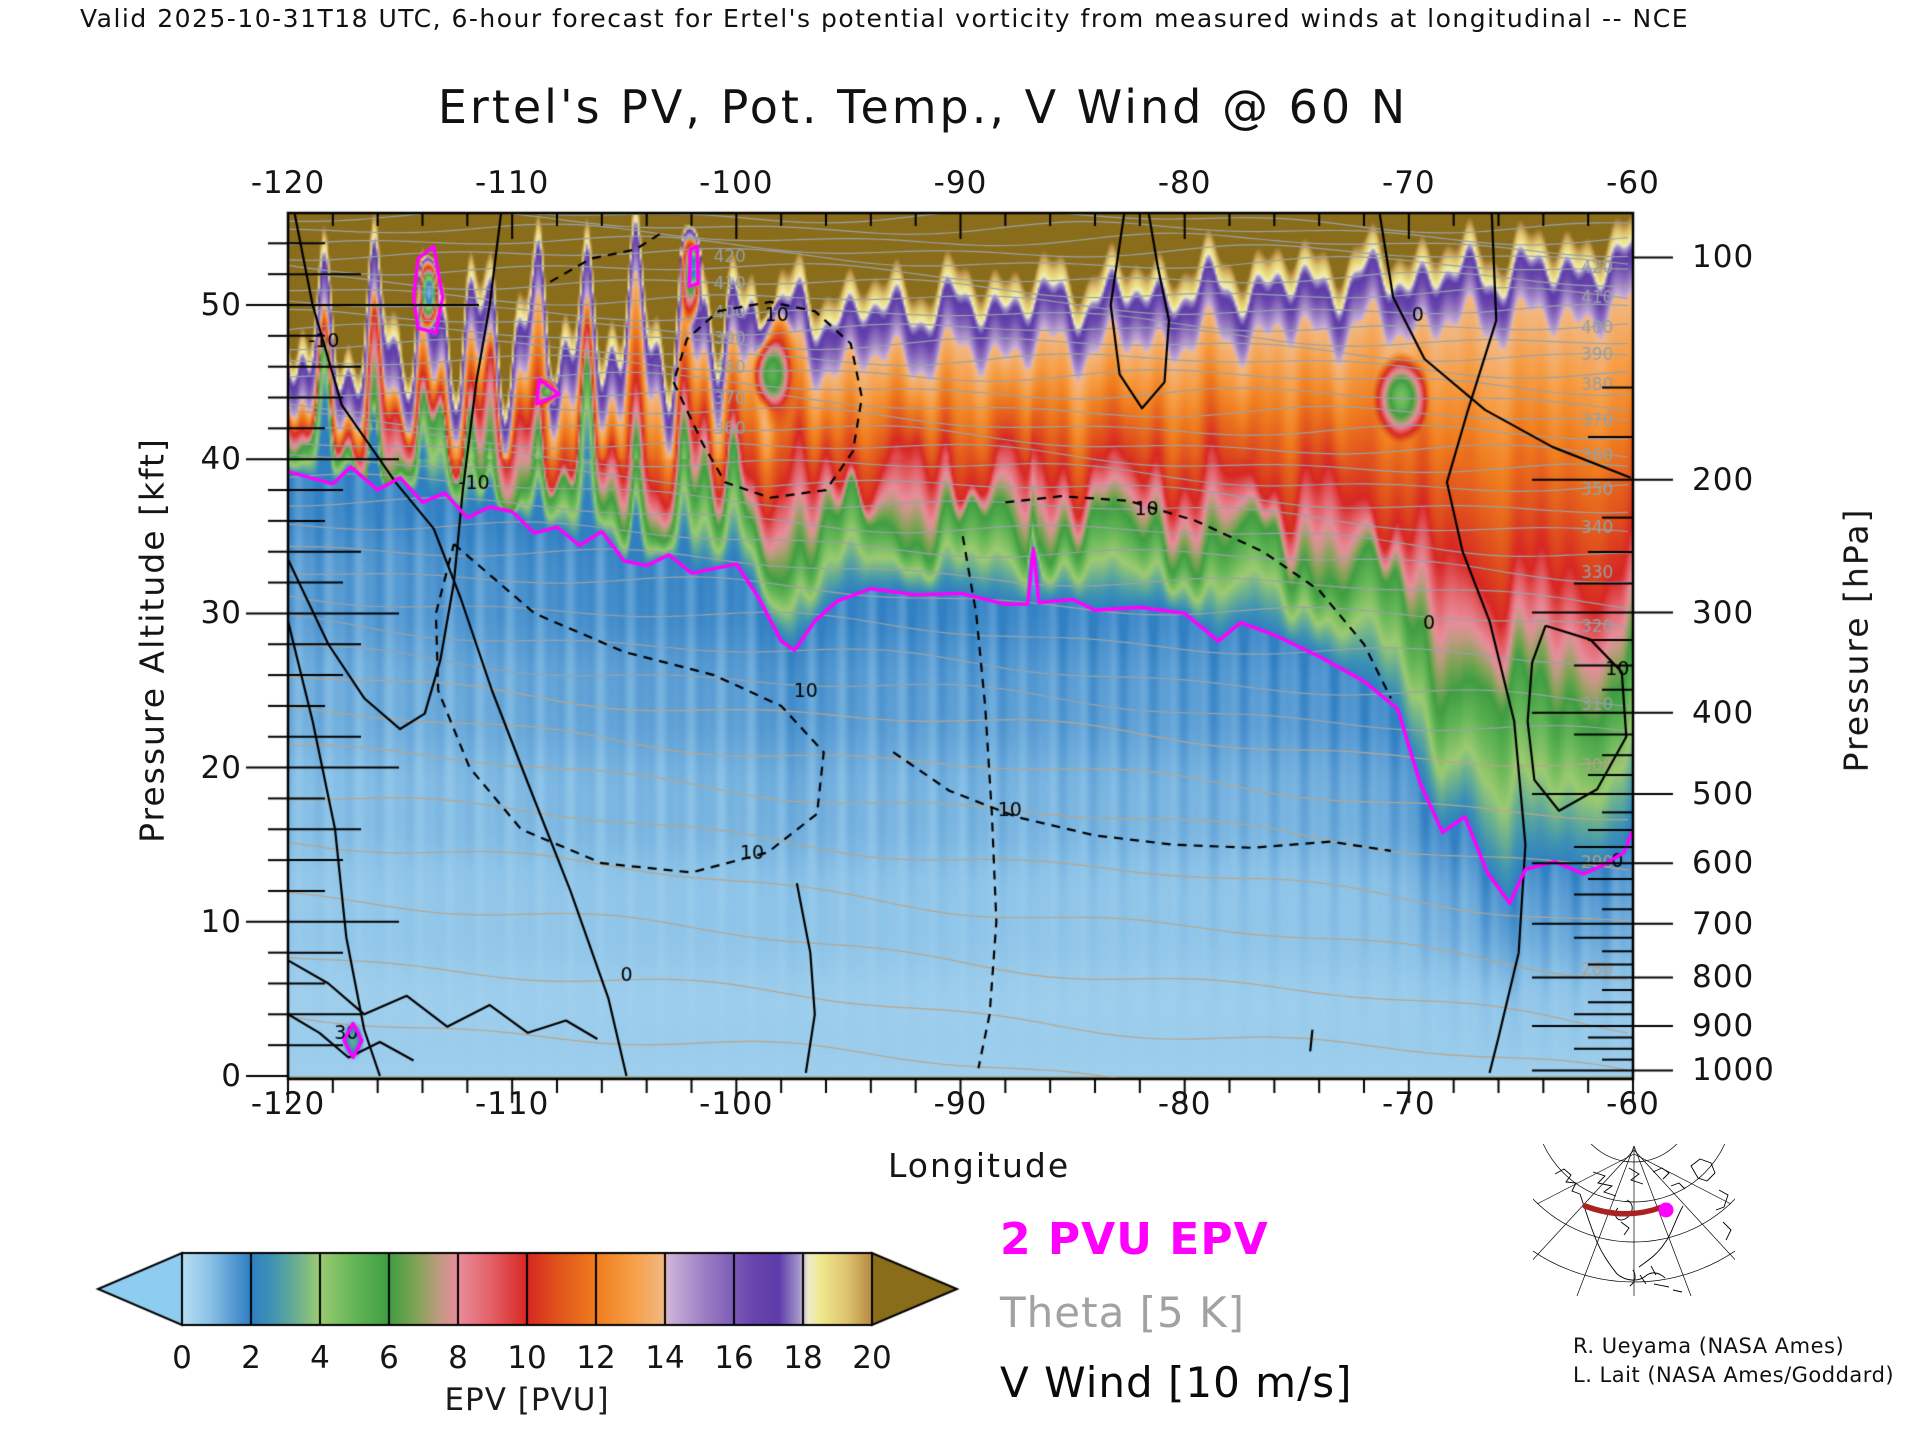 Image resolution: width=1920 pixels, height=1440 pixels. I want to click on x-tick-bottom--70: -70, so click(1409, 1104).